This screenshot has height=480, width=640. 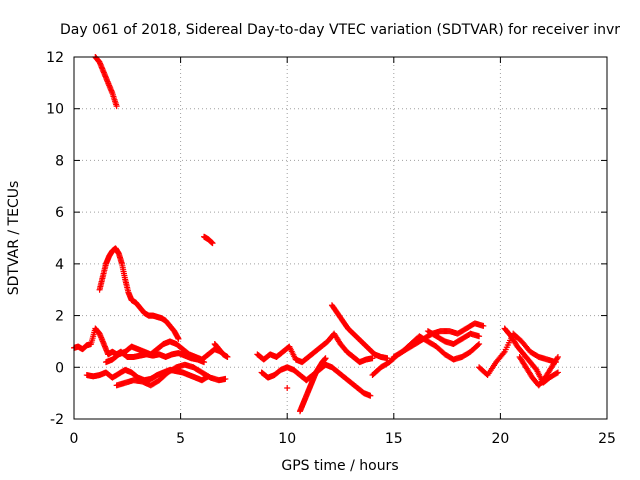 What do you see at coordinates (359, 332) in the screenshot?
I see `series-midday-c` at bounding box center [359, 332].